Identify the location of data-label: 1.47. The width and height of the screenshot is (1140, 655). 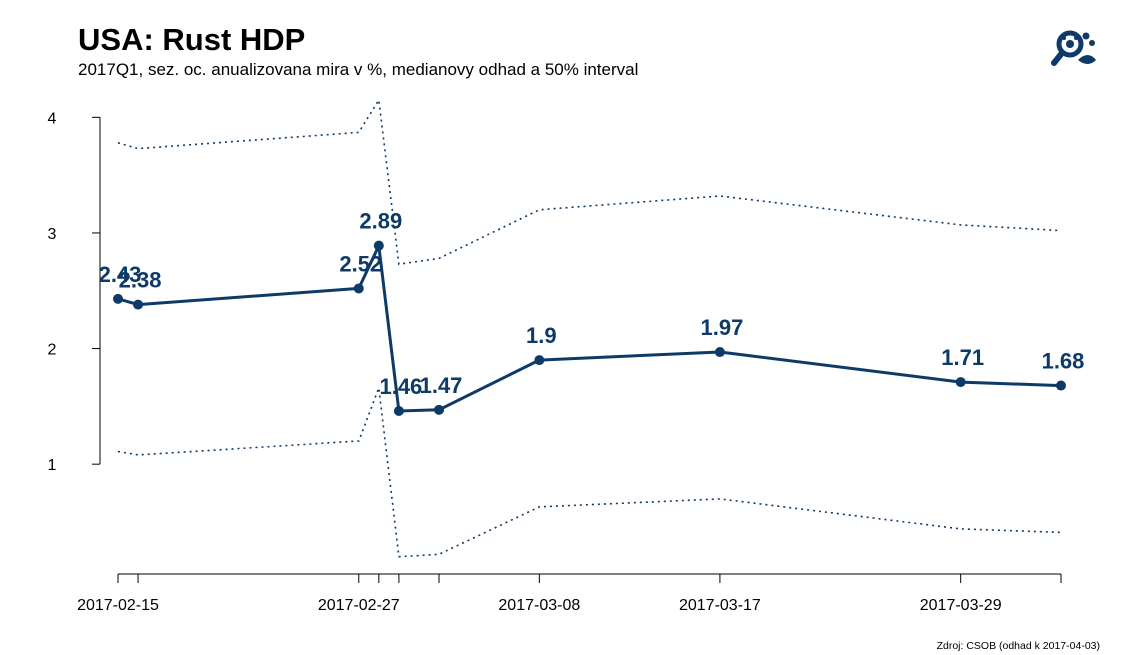
(441, 385).